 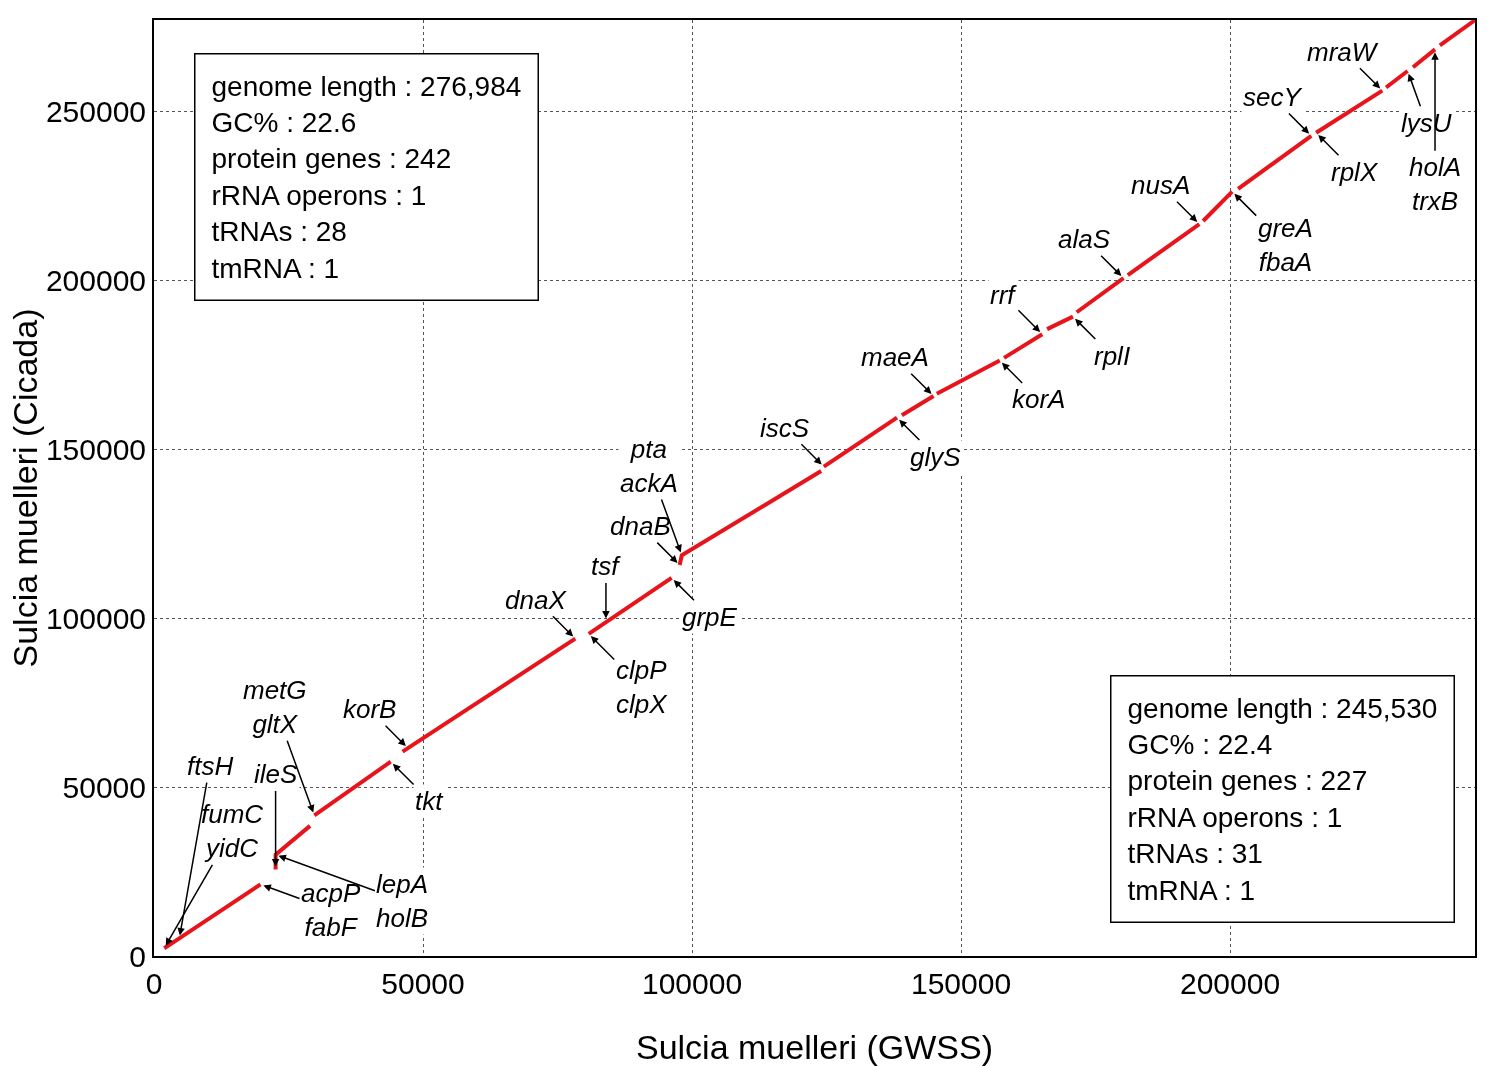 I want to click on annotation: ftsH, so click(x=210, y=766).